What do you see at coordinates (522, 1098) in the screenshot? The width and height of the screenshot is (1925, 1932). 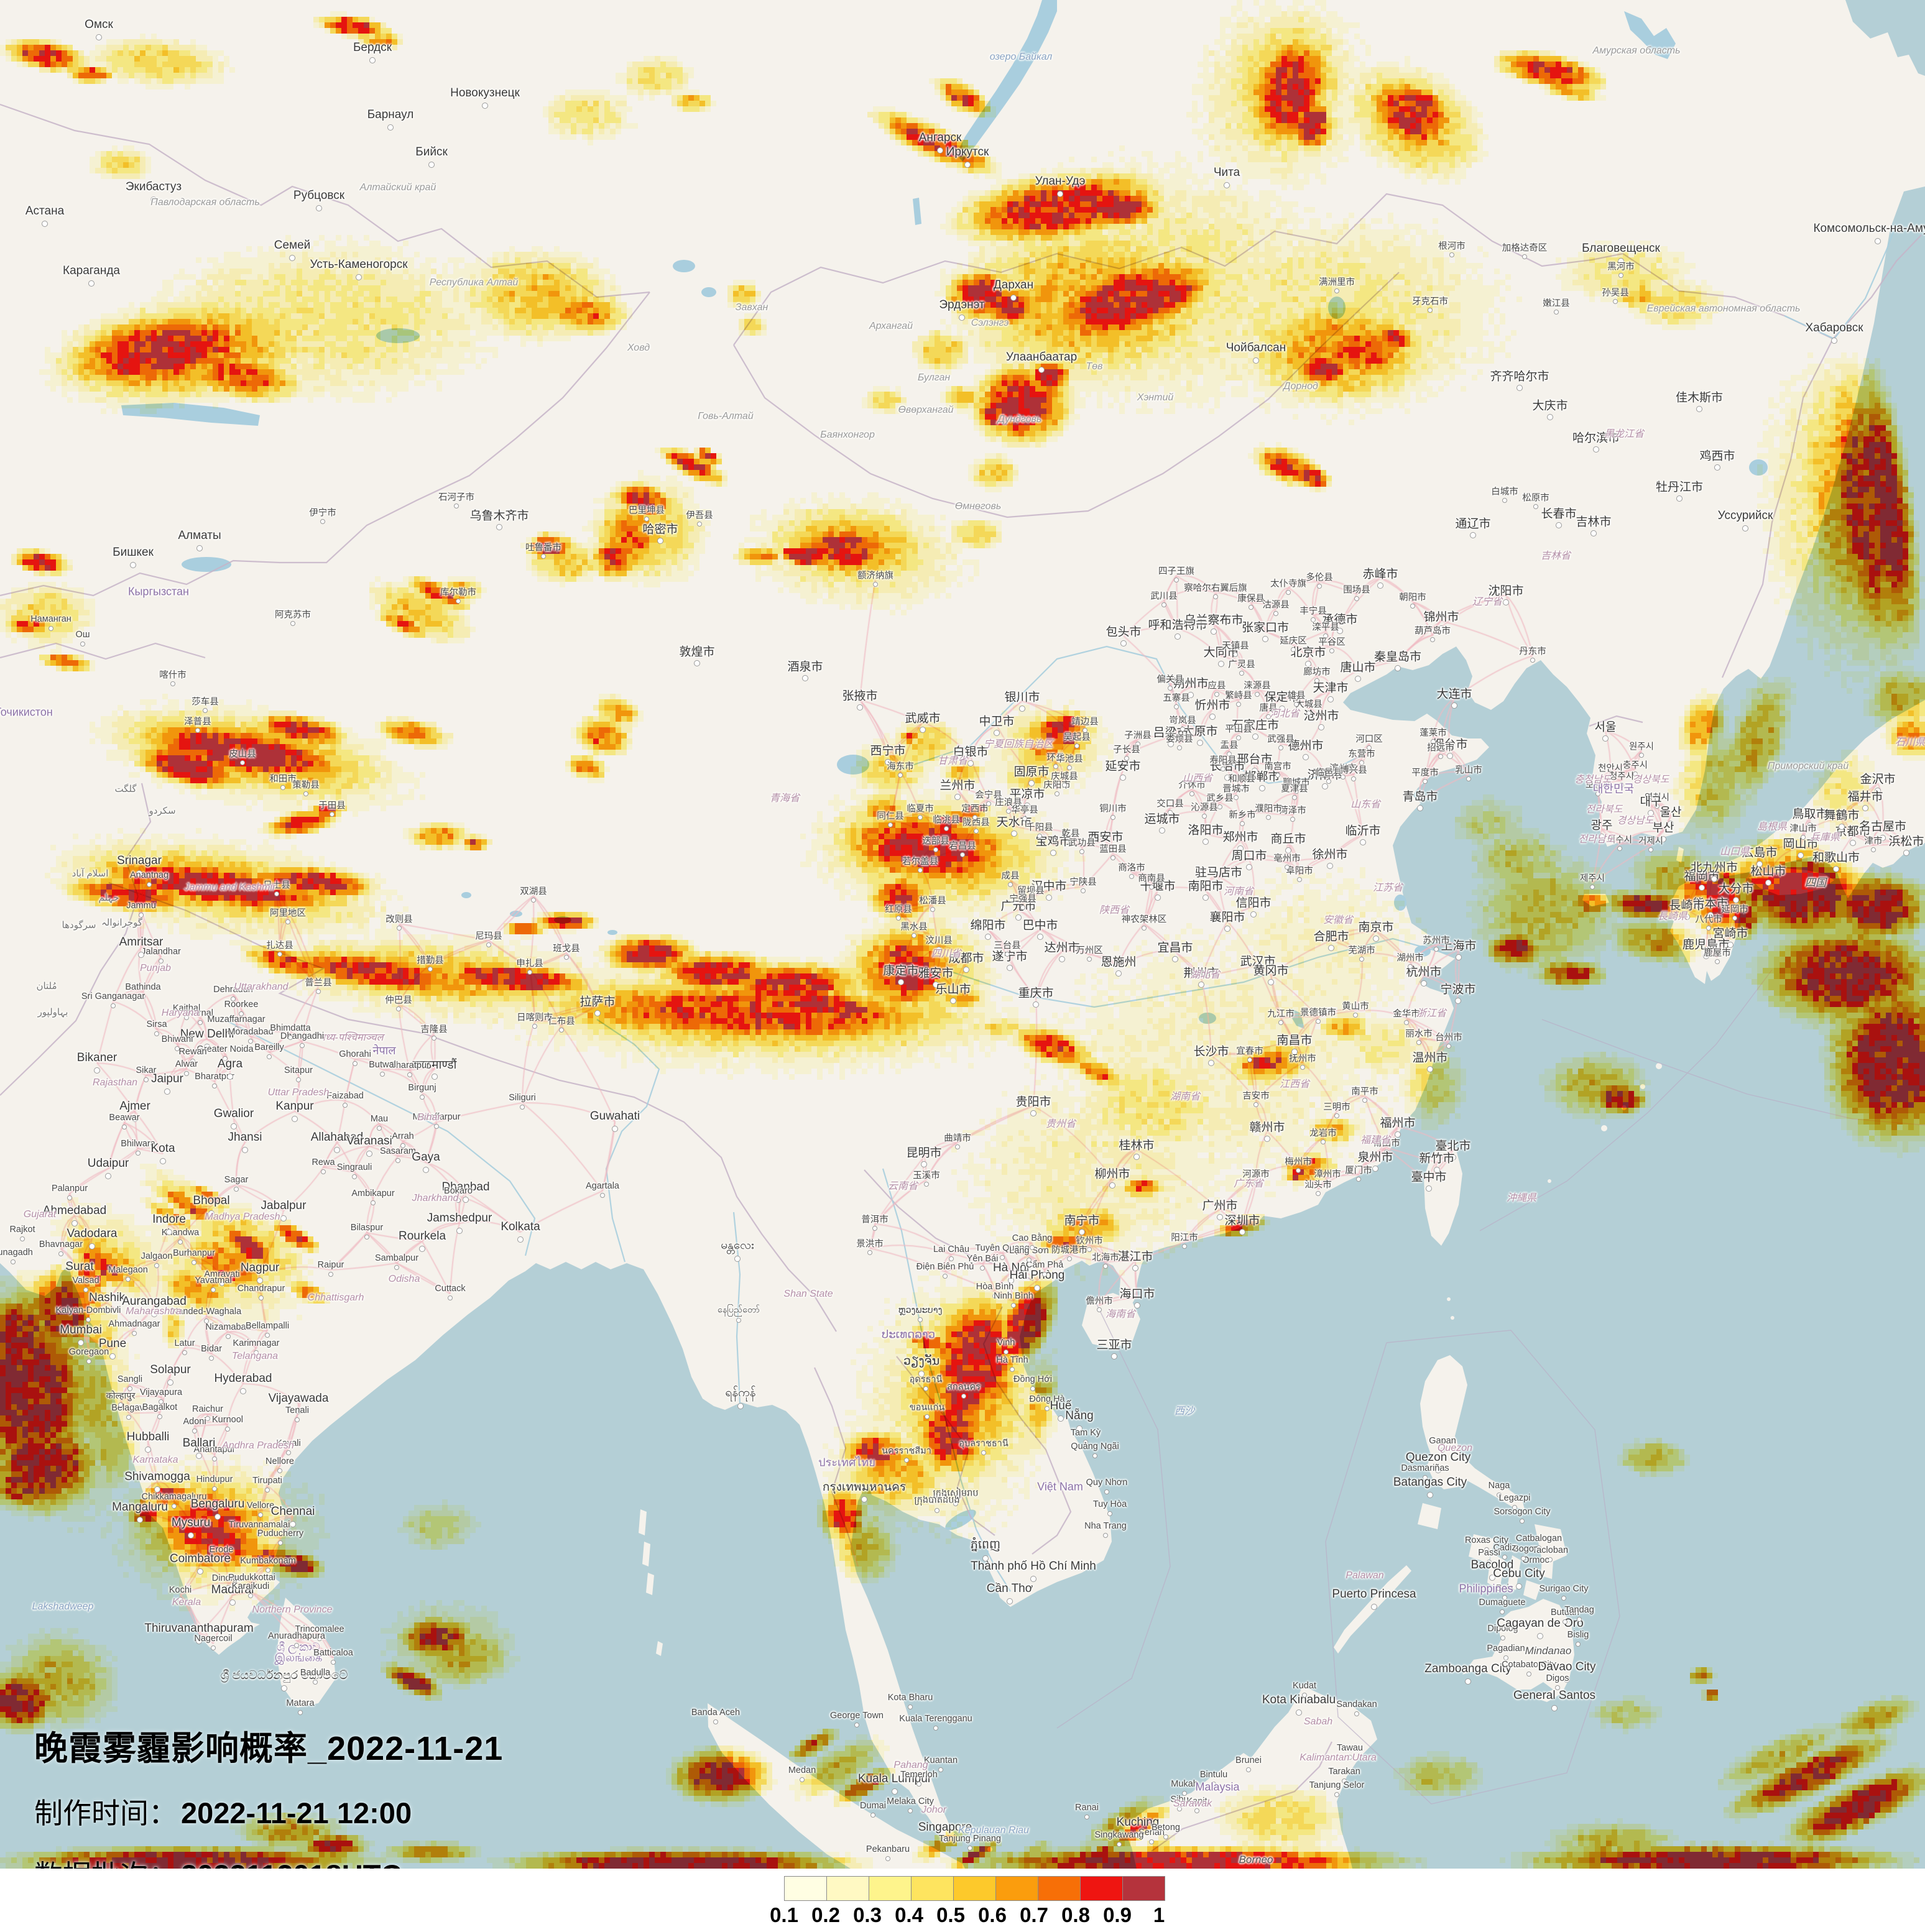 I see `map-label: Siliguri` at bounding box center [522, 1098].